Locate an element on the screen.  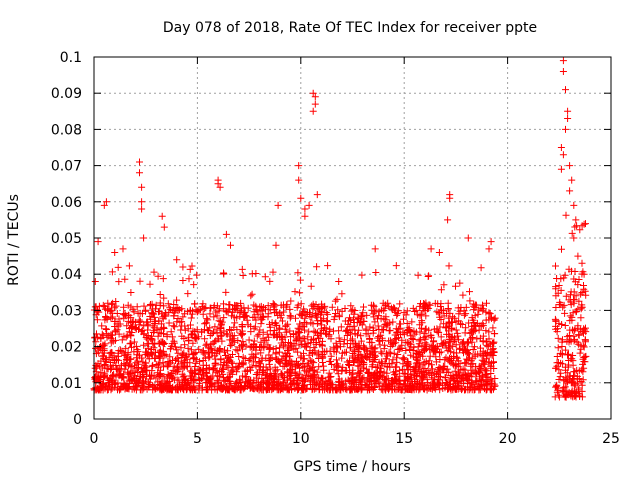
y-tick-label: 0.04 is located at coordinates (66, 275).